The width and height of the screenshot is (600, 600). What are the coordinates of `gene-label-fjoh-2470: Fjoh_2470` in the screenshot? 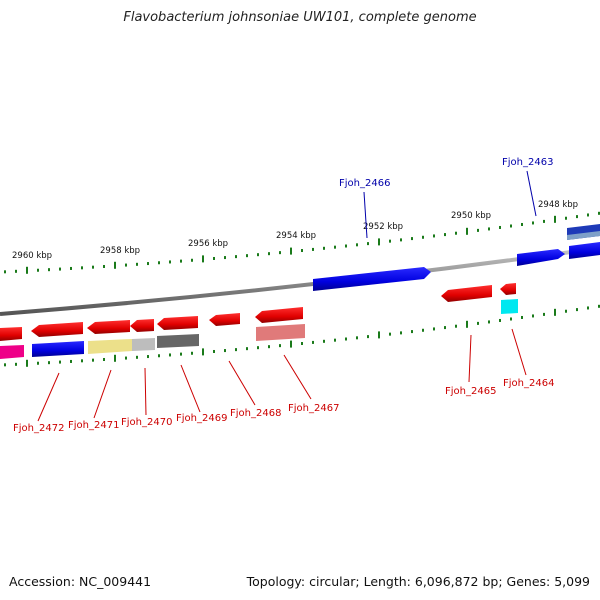 It's located at (146, 422).